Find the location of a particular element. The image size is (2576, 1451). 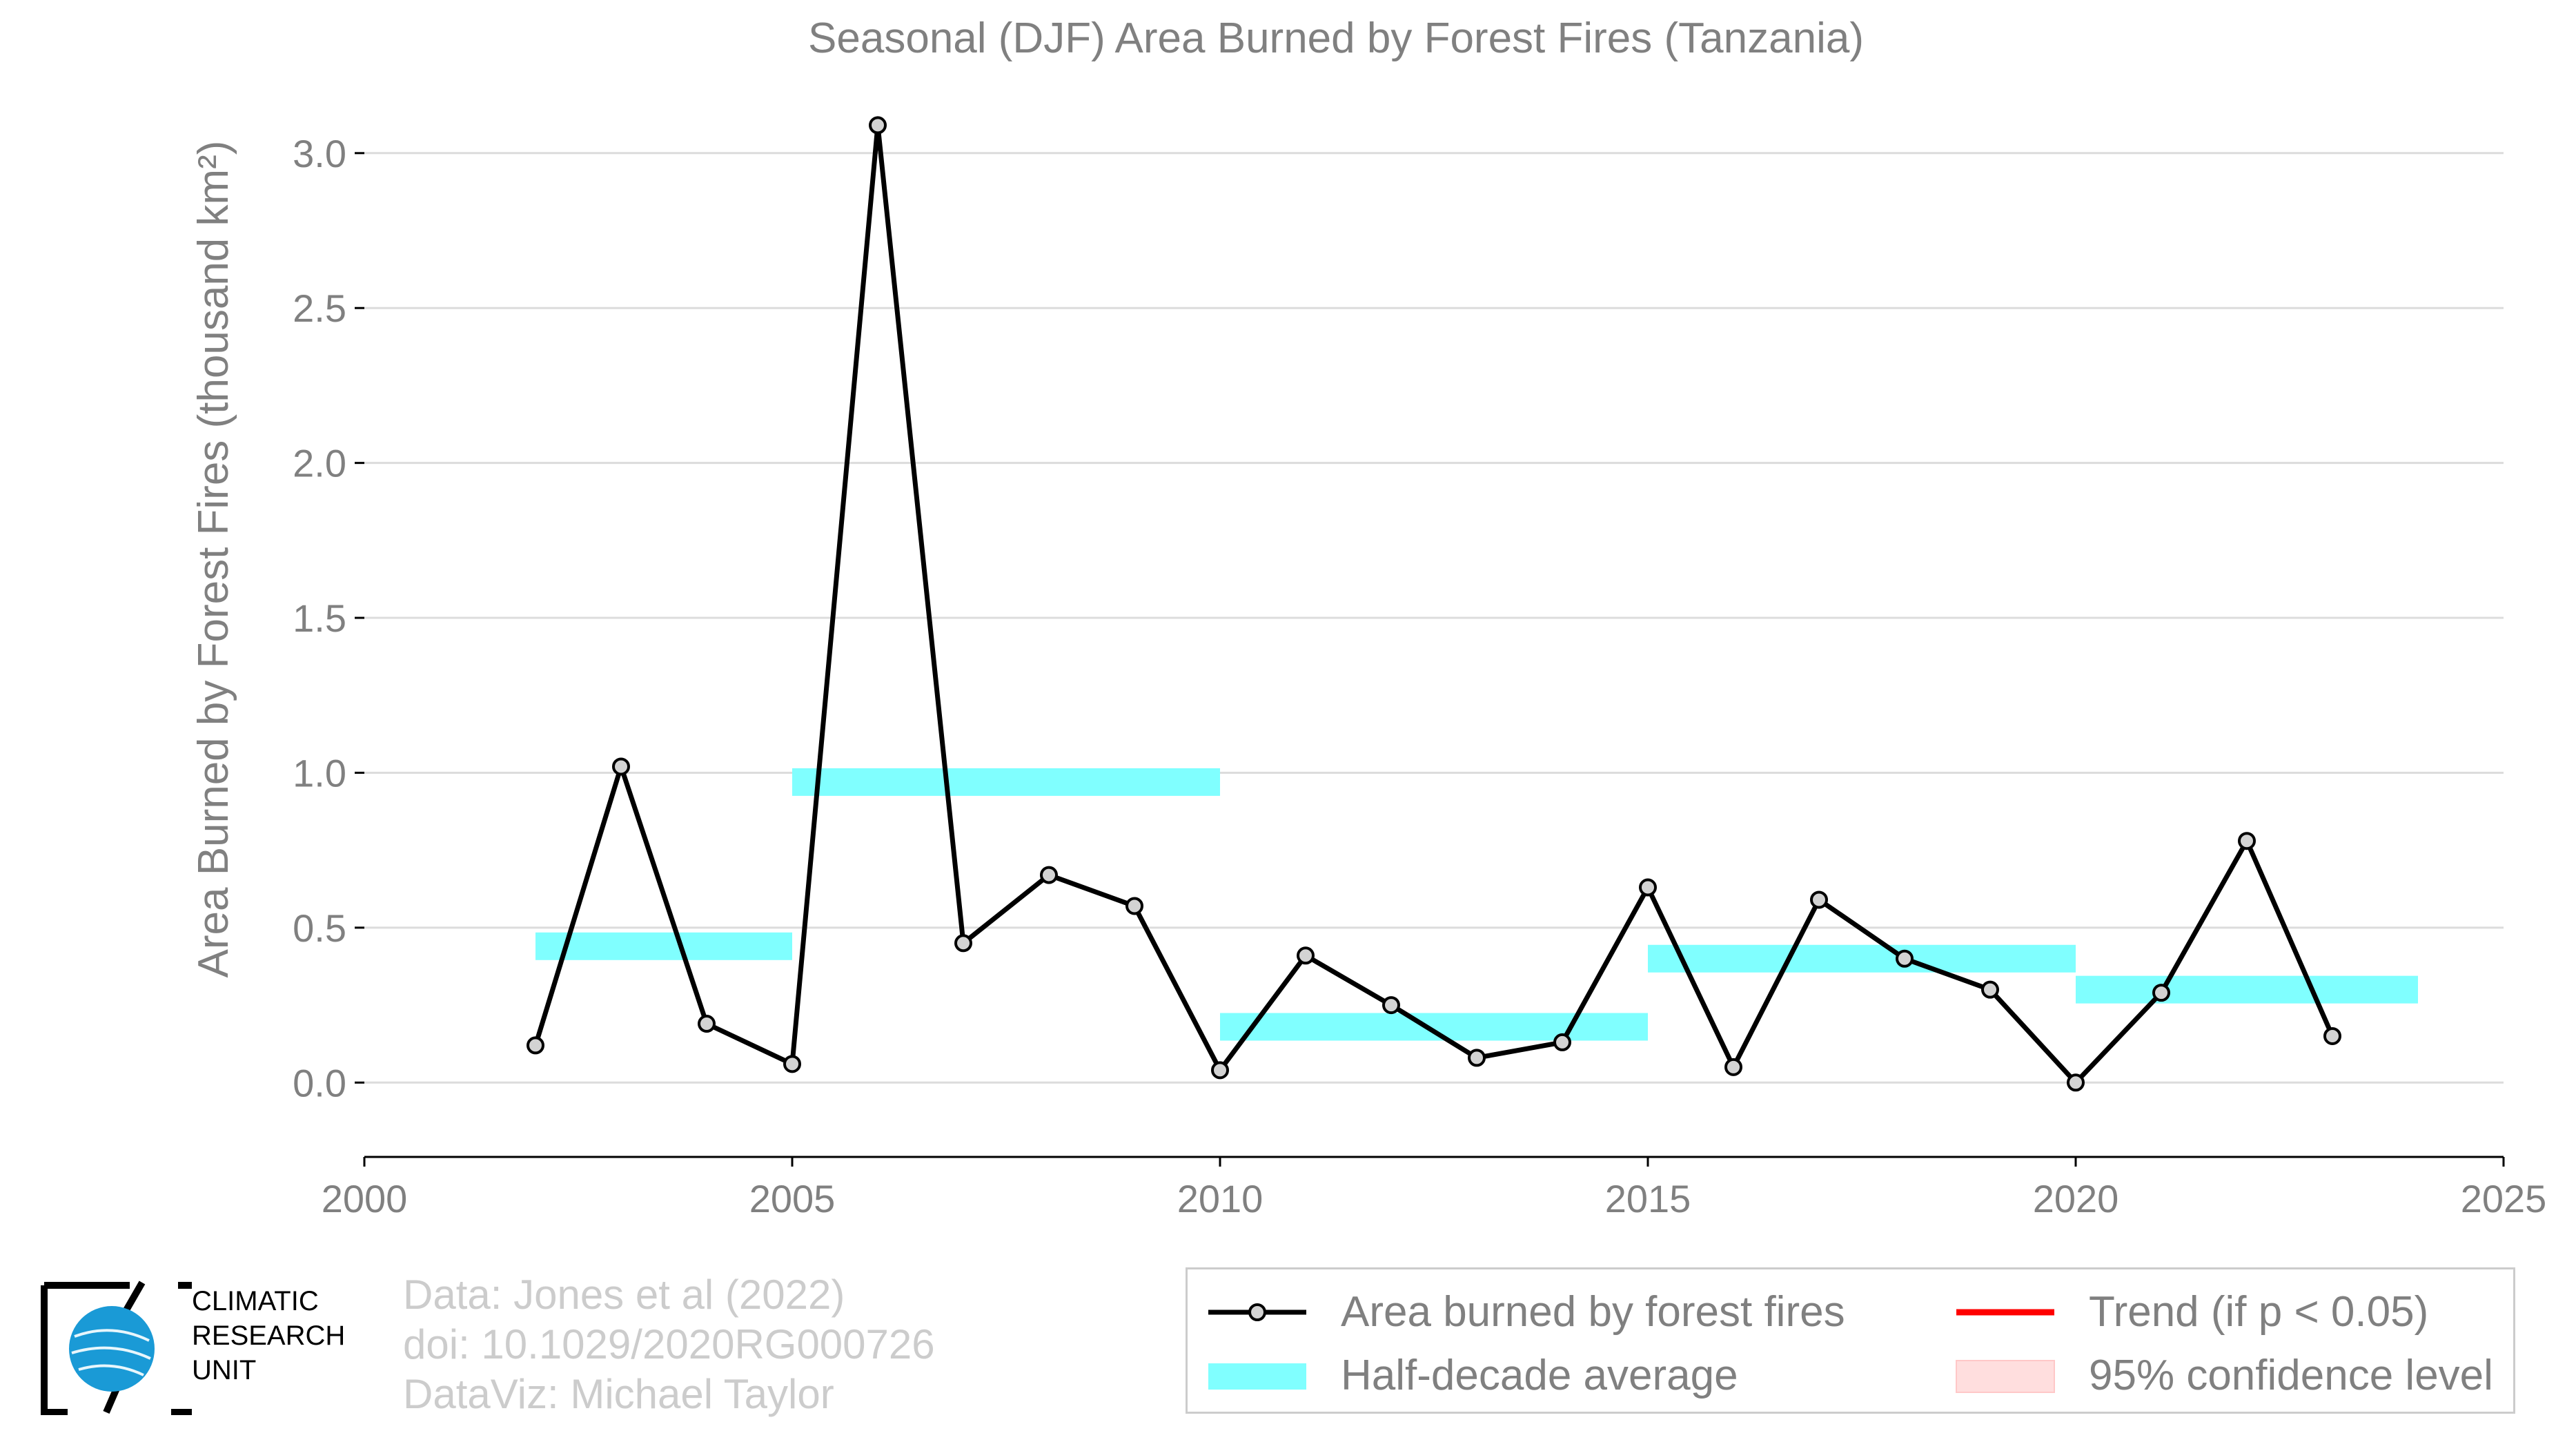

credit-doi: doi: 10.1029/2020RG000726 is located at coordinates (669, 1344).